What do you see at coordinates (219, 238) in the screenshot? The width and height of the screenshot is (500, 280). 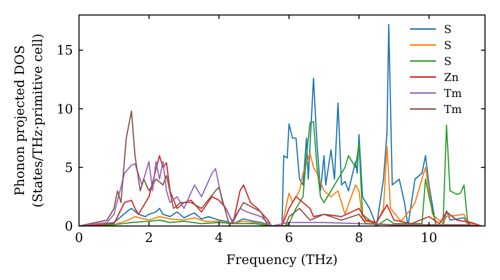 I see `x-tick-label: 4` at bounding box center [219, 238].